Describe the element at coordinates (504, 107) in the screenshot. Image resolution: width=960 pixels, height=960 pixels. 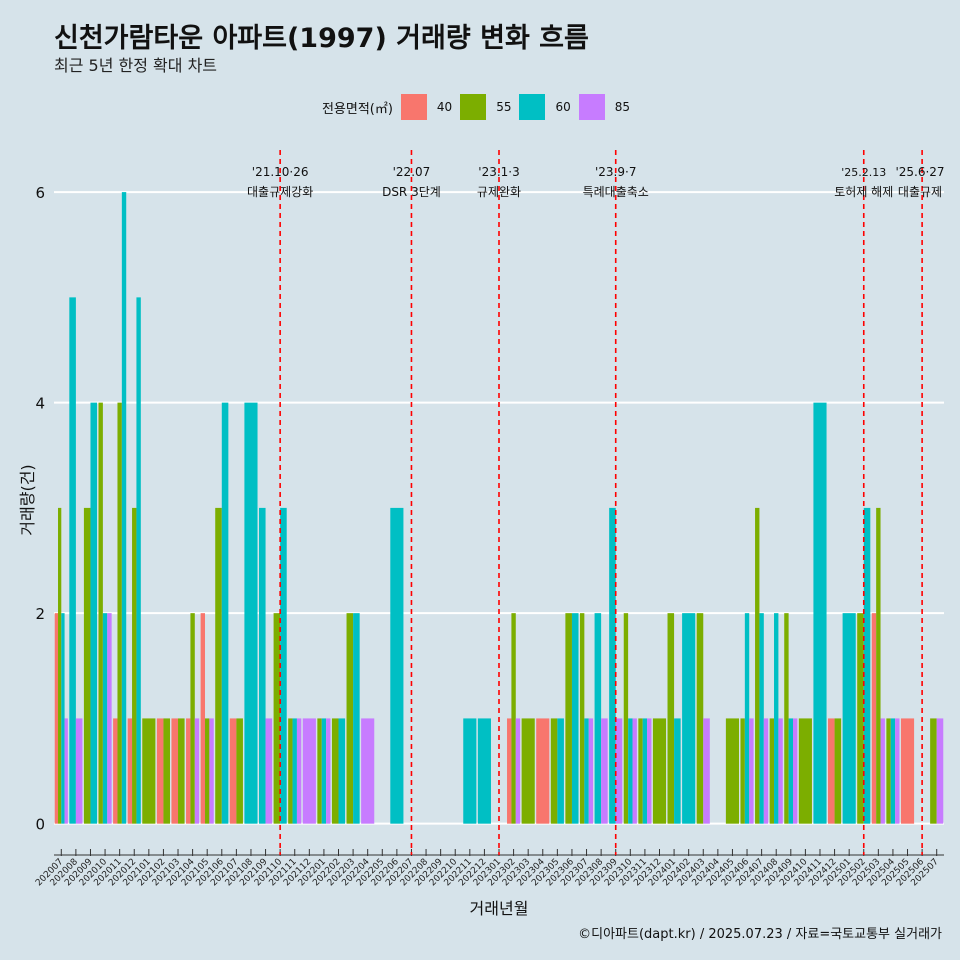
I see `legend-label-55: 55` at that location.